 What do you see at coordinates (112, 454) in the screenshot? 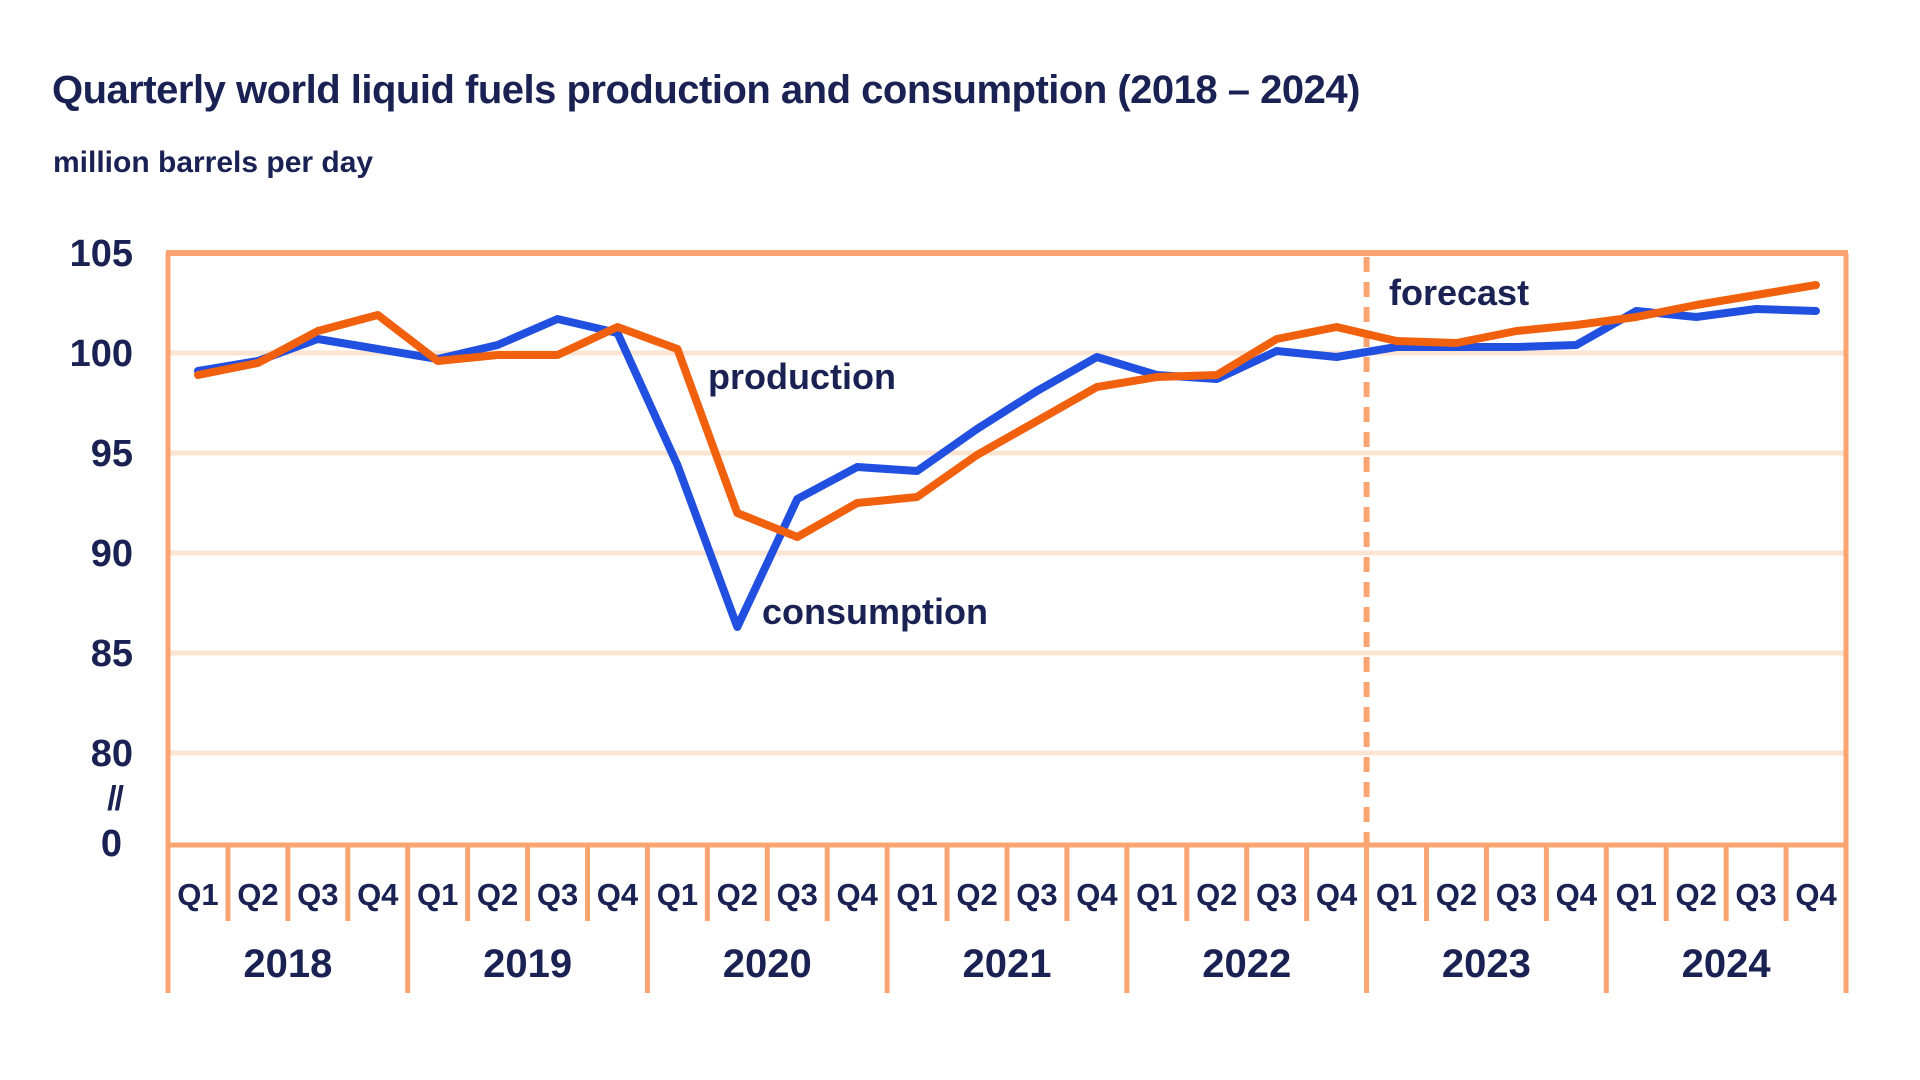
I see `y-axis-label: 95` at bounding box center [112, 454].